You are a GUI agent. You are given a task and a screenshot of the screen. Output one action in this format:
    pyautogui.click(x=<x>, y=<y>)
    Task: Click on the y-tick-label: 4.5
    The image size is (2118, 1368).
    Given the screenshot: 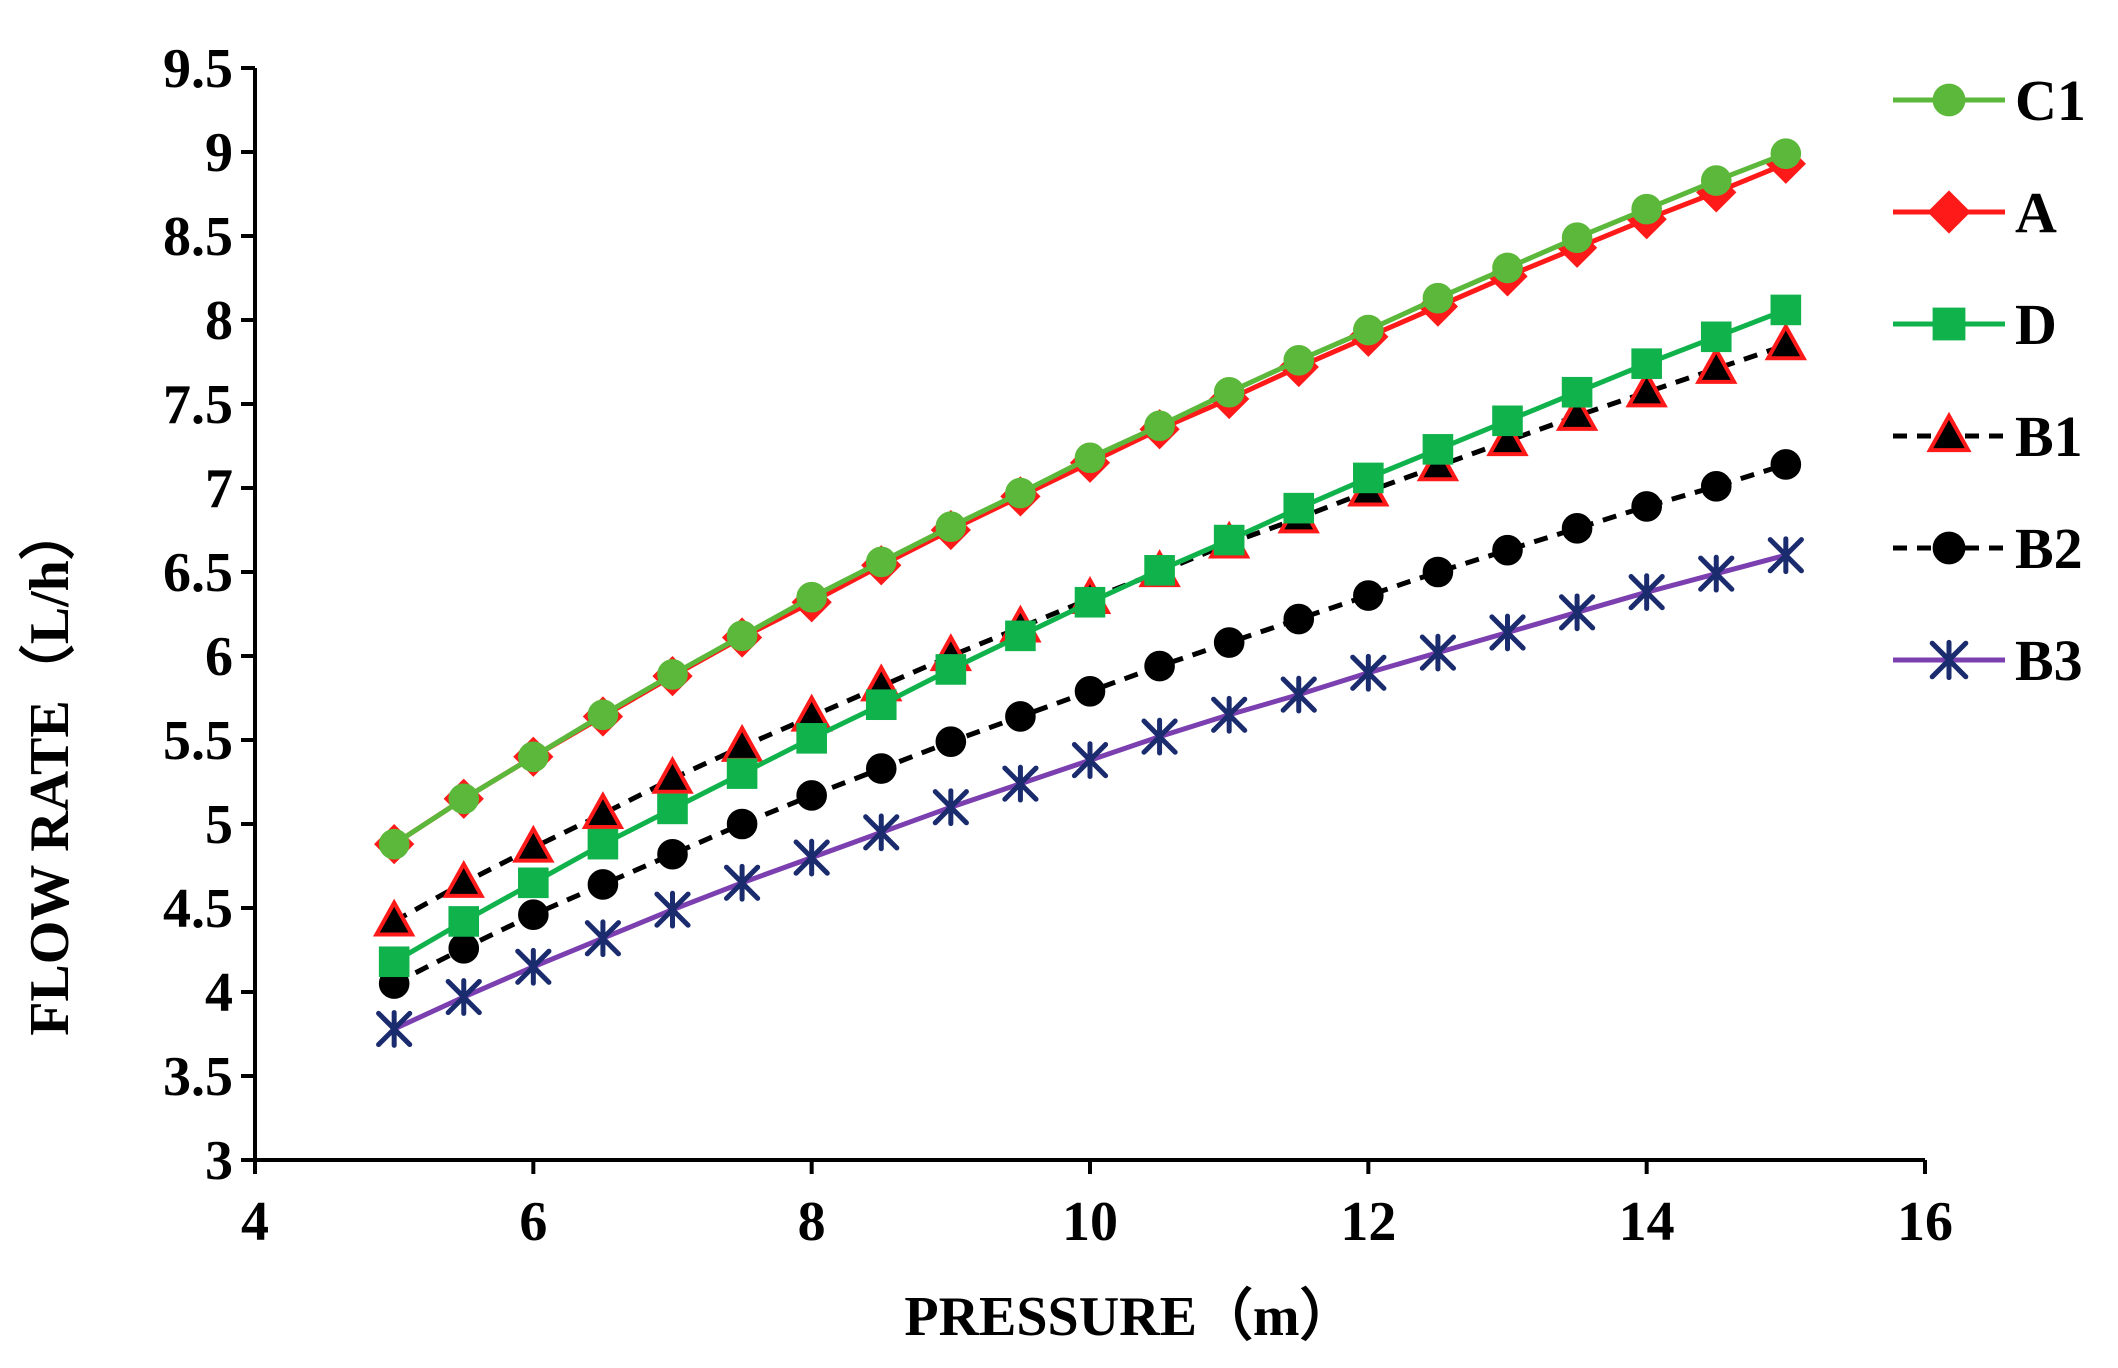 What is the action you would take?
    pyautogui.click(x=198, y=909)
    